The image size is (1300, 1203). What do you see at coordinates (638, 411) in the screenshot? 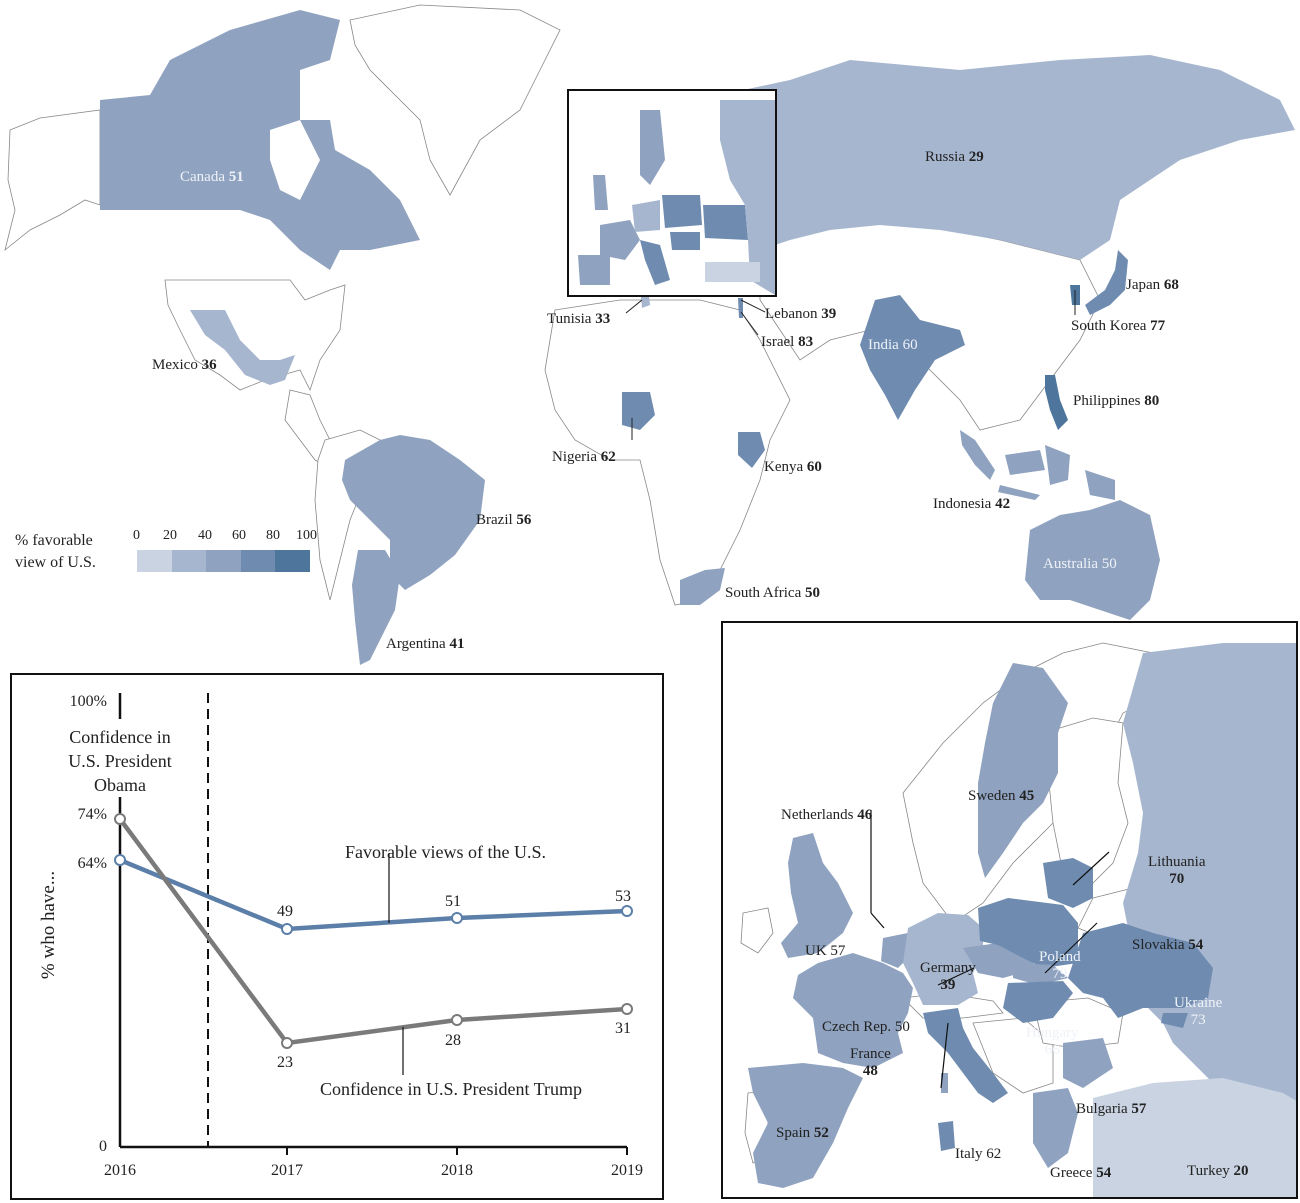
I see `nigeria-shape` at bounding box center [638, 411].